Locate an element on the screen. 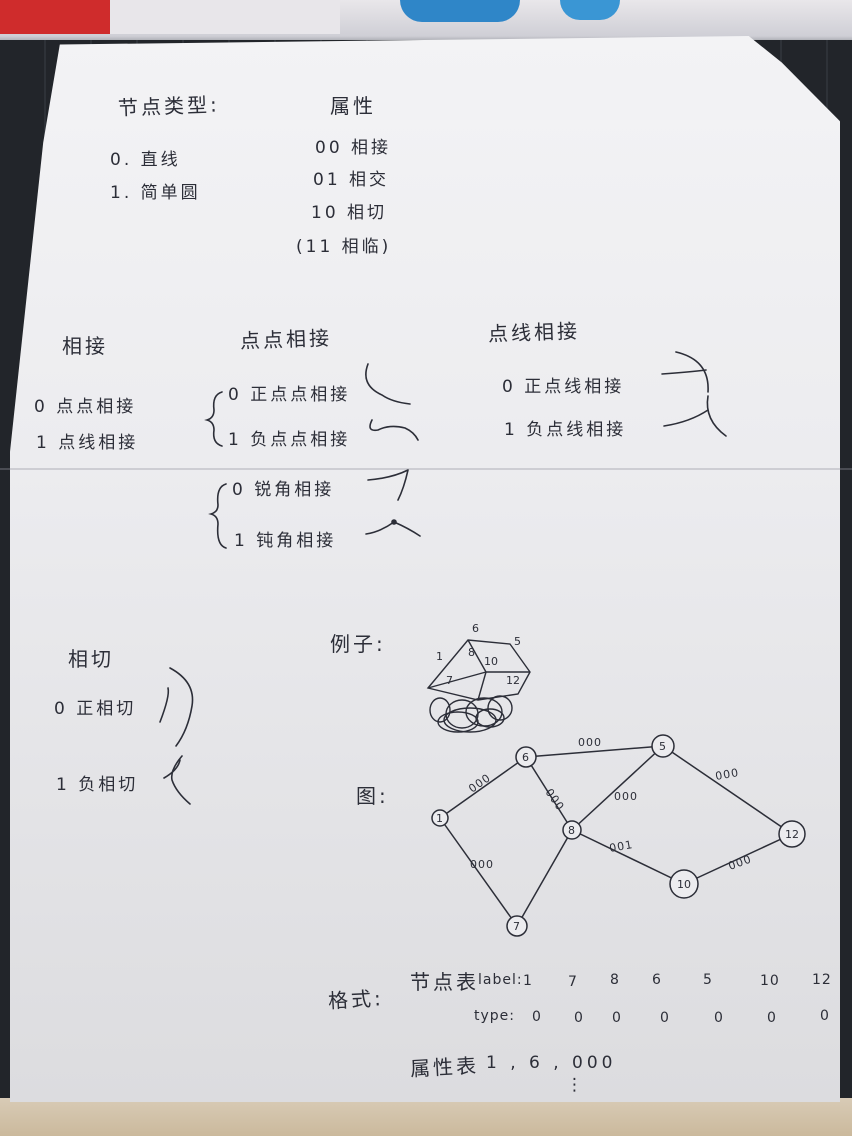  example-sketch is located at coordinates (478, 686).